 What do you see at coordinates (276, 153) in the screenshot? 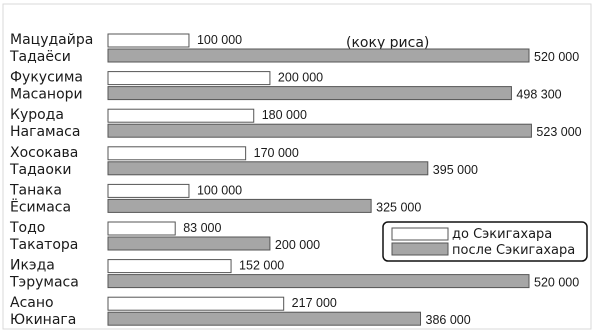
I see `value-label-before: 170 000` at bounding box center [276, 153].